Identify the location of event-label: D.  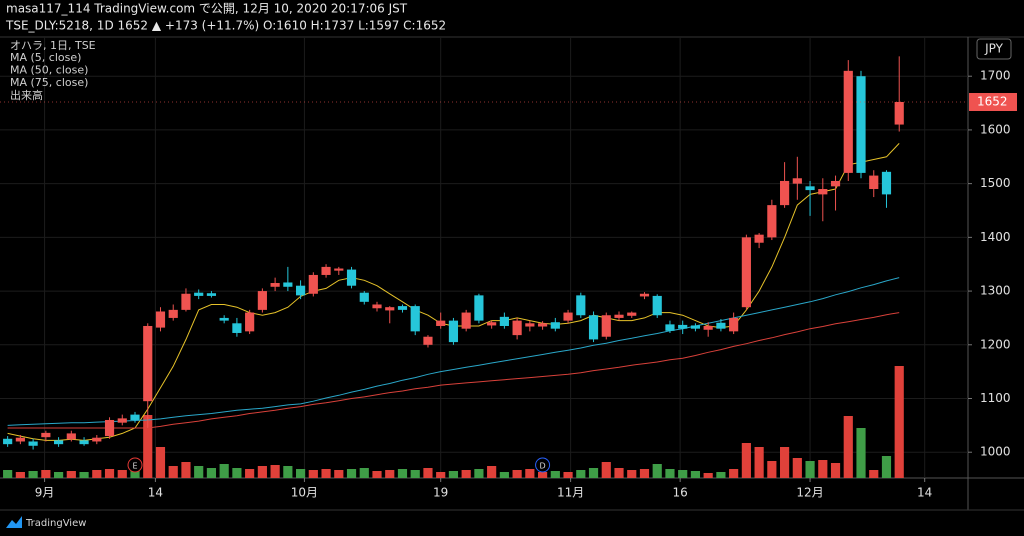
(543, 466).